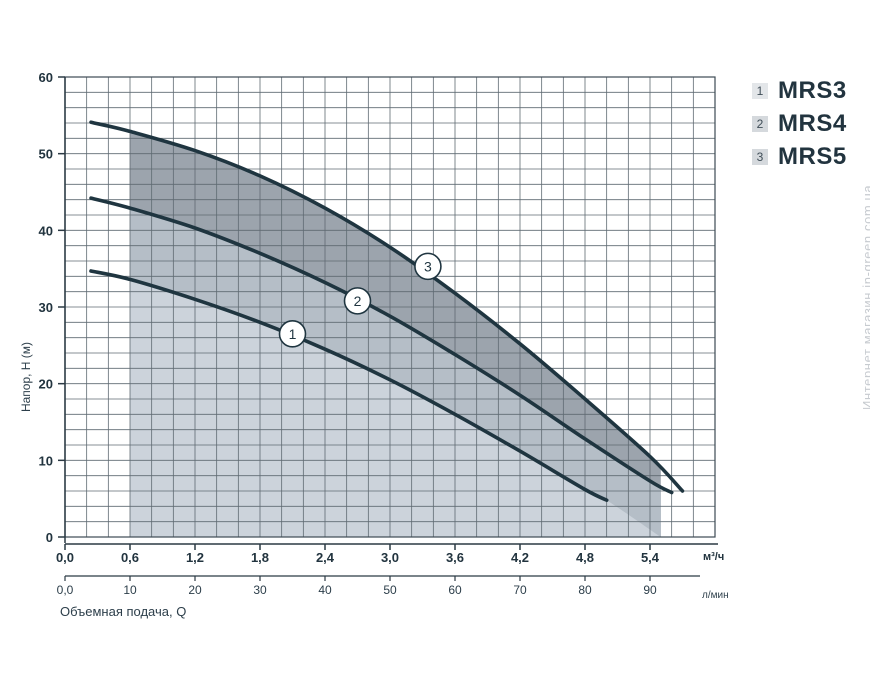  What do you see at coordinates (49, 537) in the screenshot?
I see `y-tick-label: 0` at bounding box center [49, 537].